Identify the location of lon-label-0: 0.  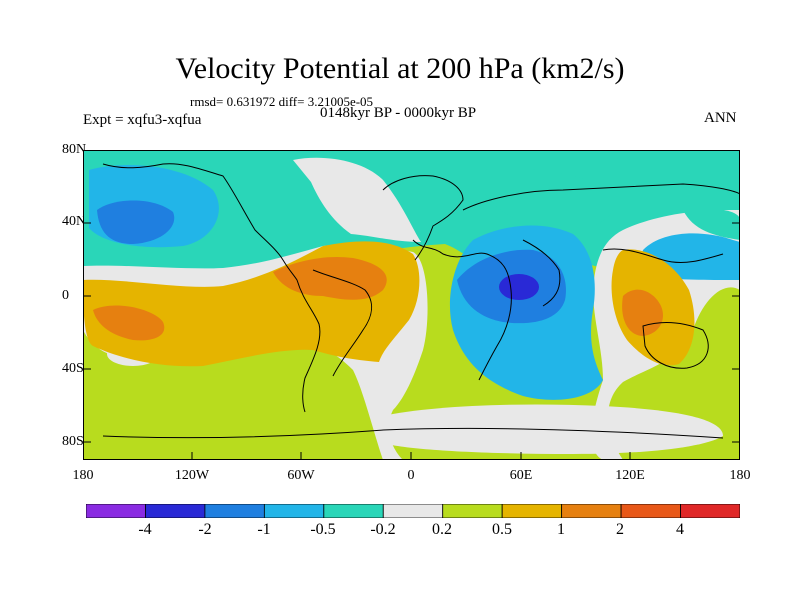
(411, 475).